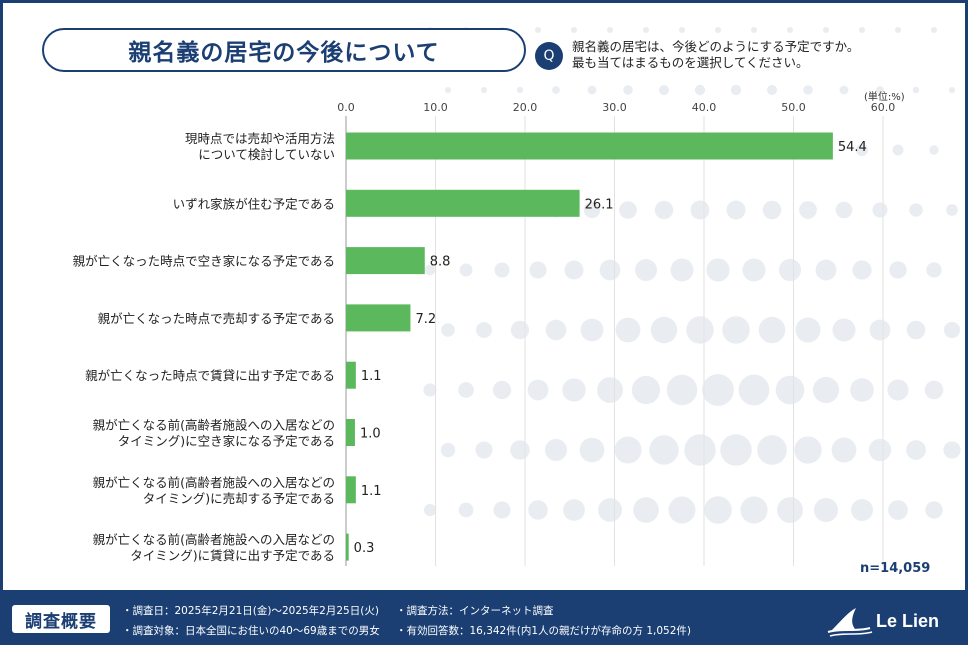 This screenshot has width=968, height=645. I want to click on page-title: 親名義の居宅の今後について, so click(284, 53).